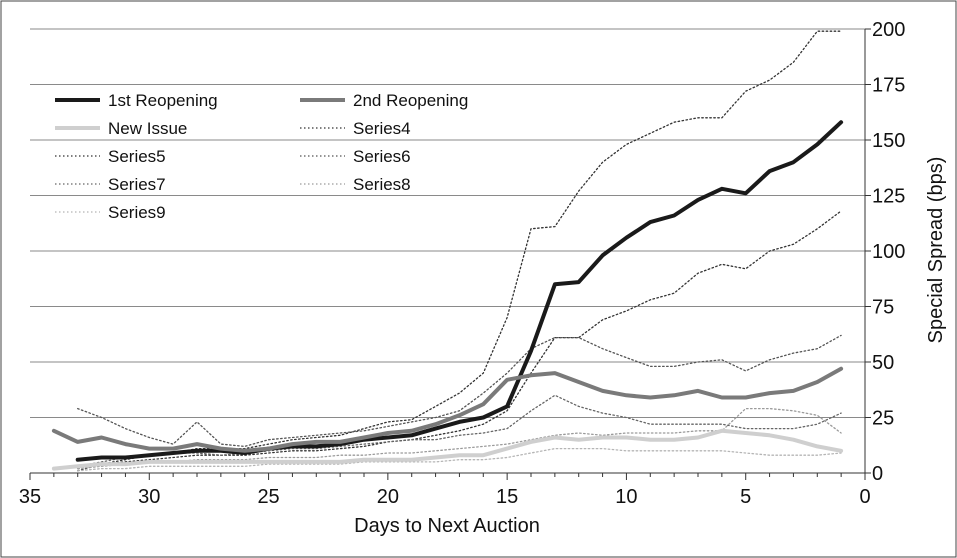 The height and width of the screenshot is (558, 957). Describe the element at coordinates (888, 141) in the screenshot. I see `y-tick-label: 150` at that location.